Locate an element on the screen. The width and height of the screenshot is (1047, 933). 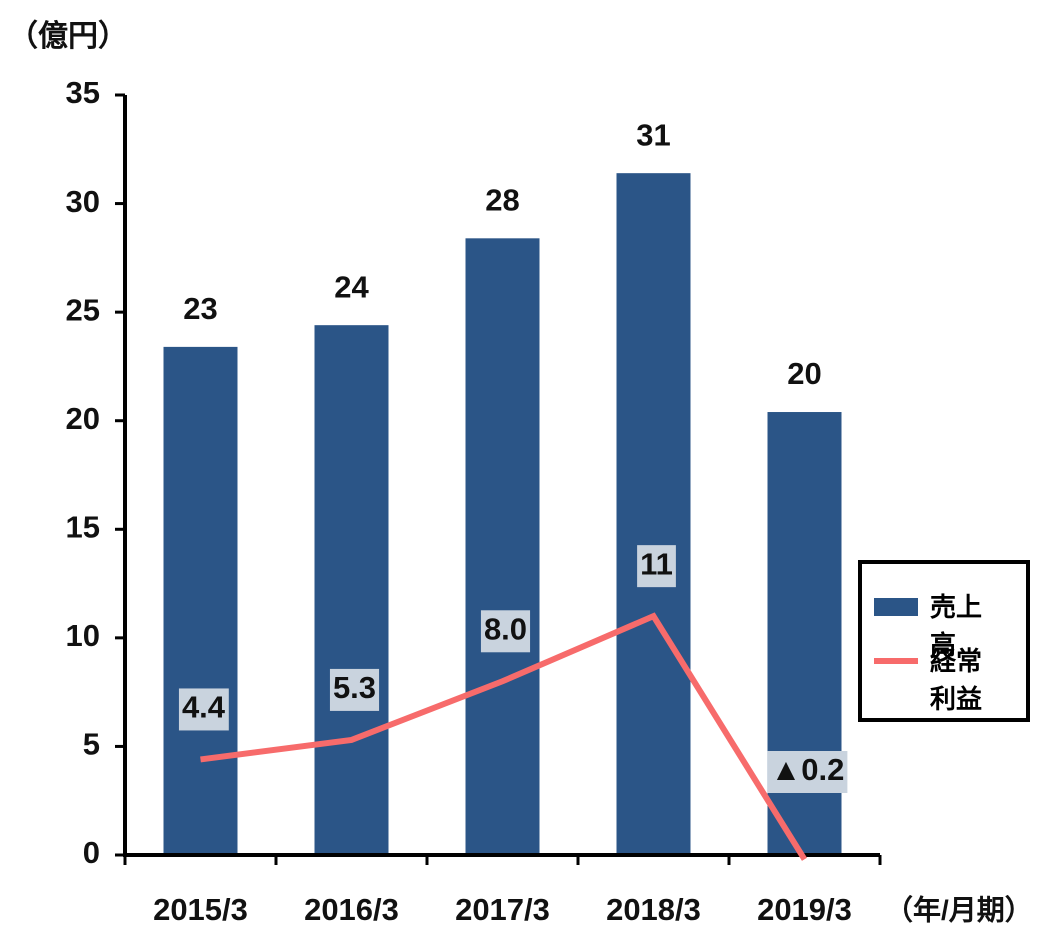
bar-value-label: 23 is located at coordinates (200, 308).